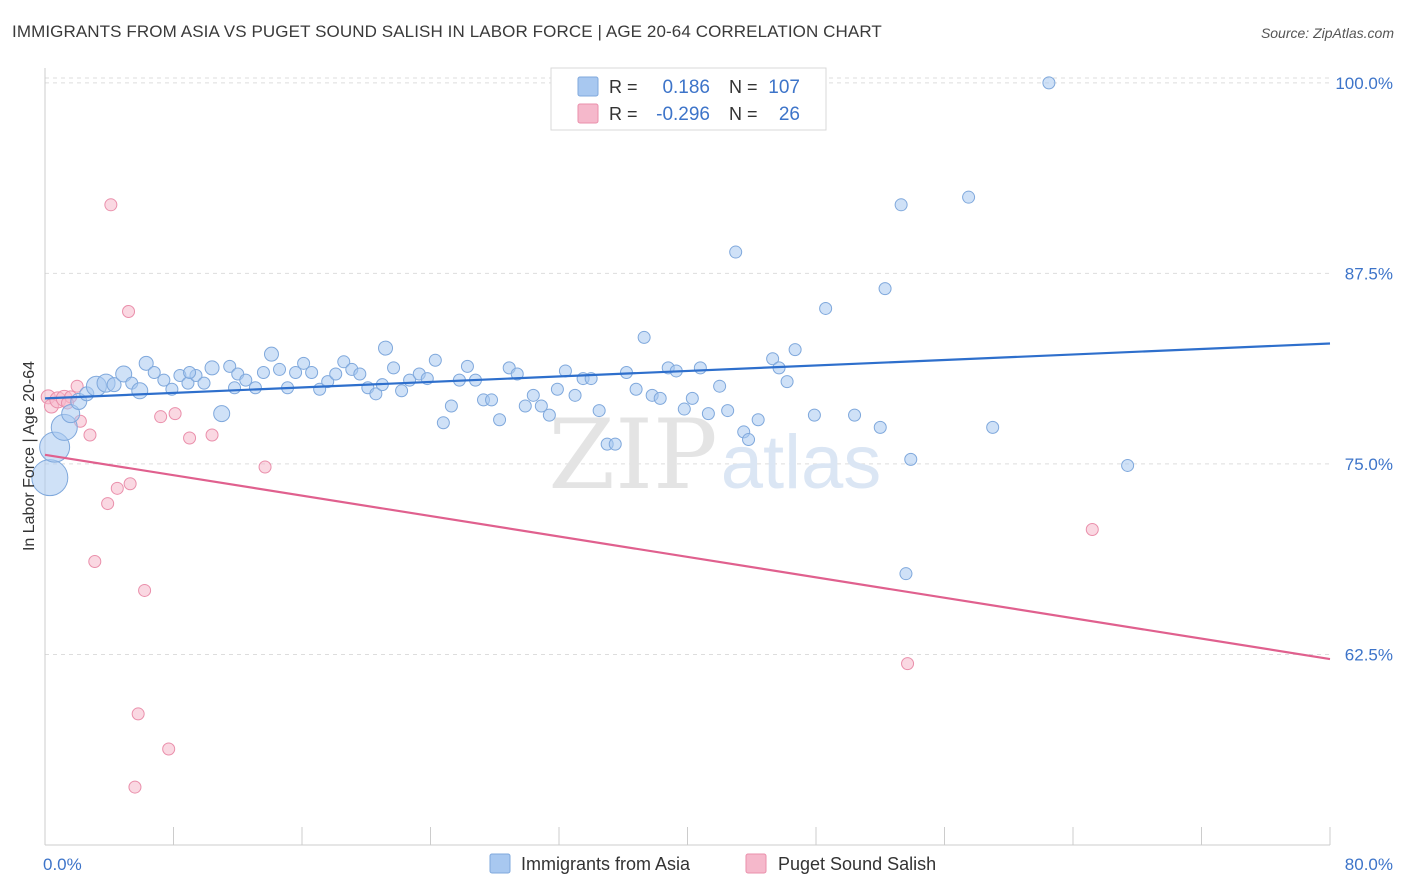  What do you see at coordinates (1364, 369) in the screenshot?
I see `y-tick-labels: 100.0% 87.5% 75.0% 62.5%` at bounding box center [1364, 369].